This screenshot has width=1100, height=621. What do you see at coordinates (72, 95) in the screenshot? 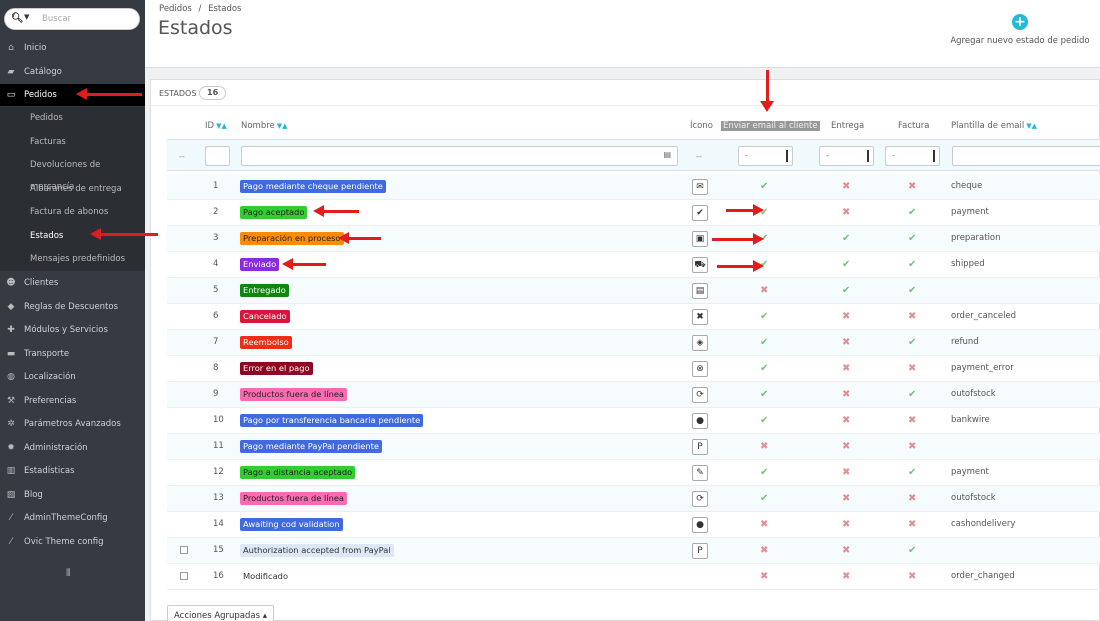
I see `sidebar-item-pedidos: ▭ Pedidos` at bounding box center [72, 95].